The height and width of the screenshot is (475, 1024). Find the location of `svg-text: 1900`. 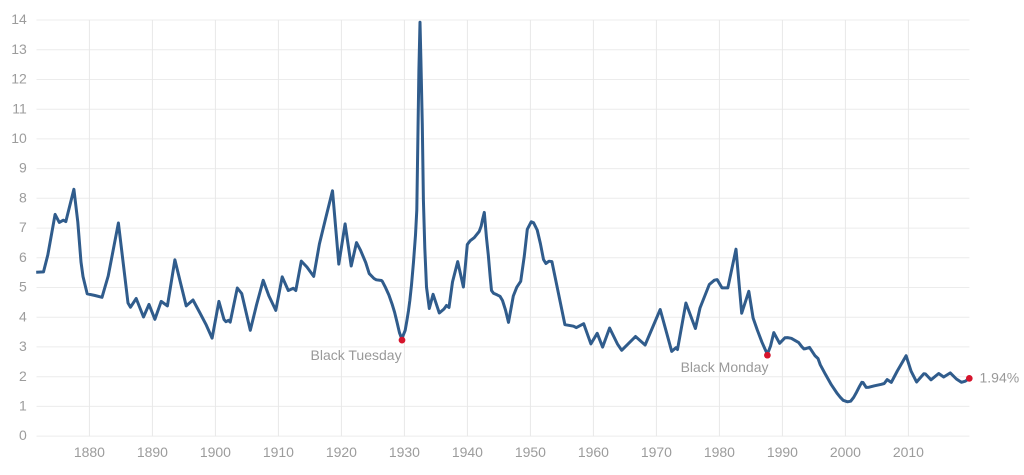

svg-text: 1900 is located at coordinates (215, 452).